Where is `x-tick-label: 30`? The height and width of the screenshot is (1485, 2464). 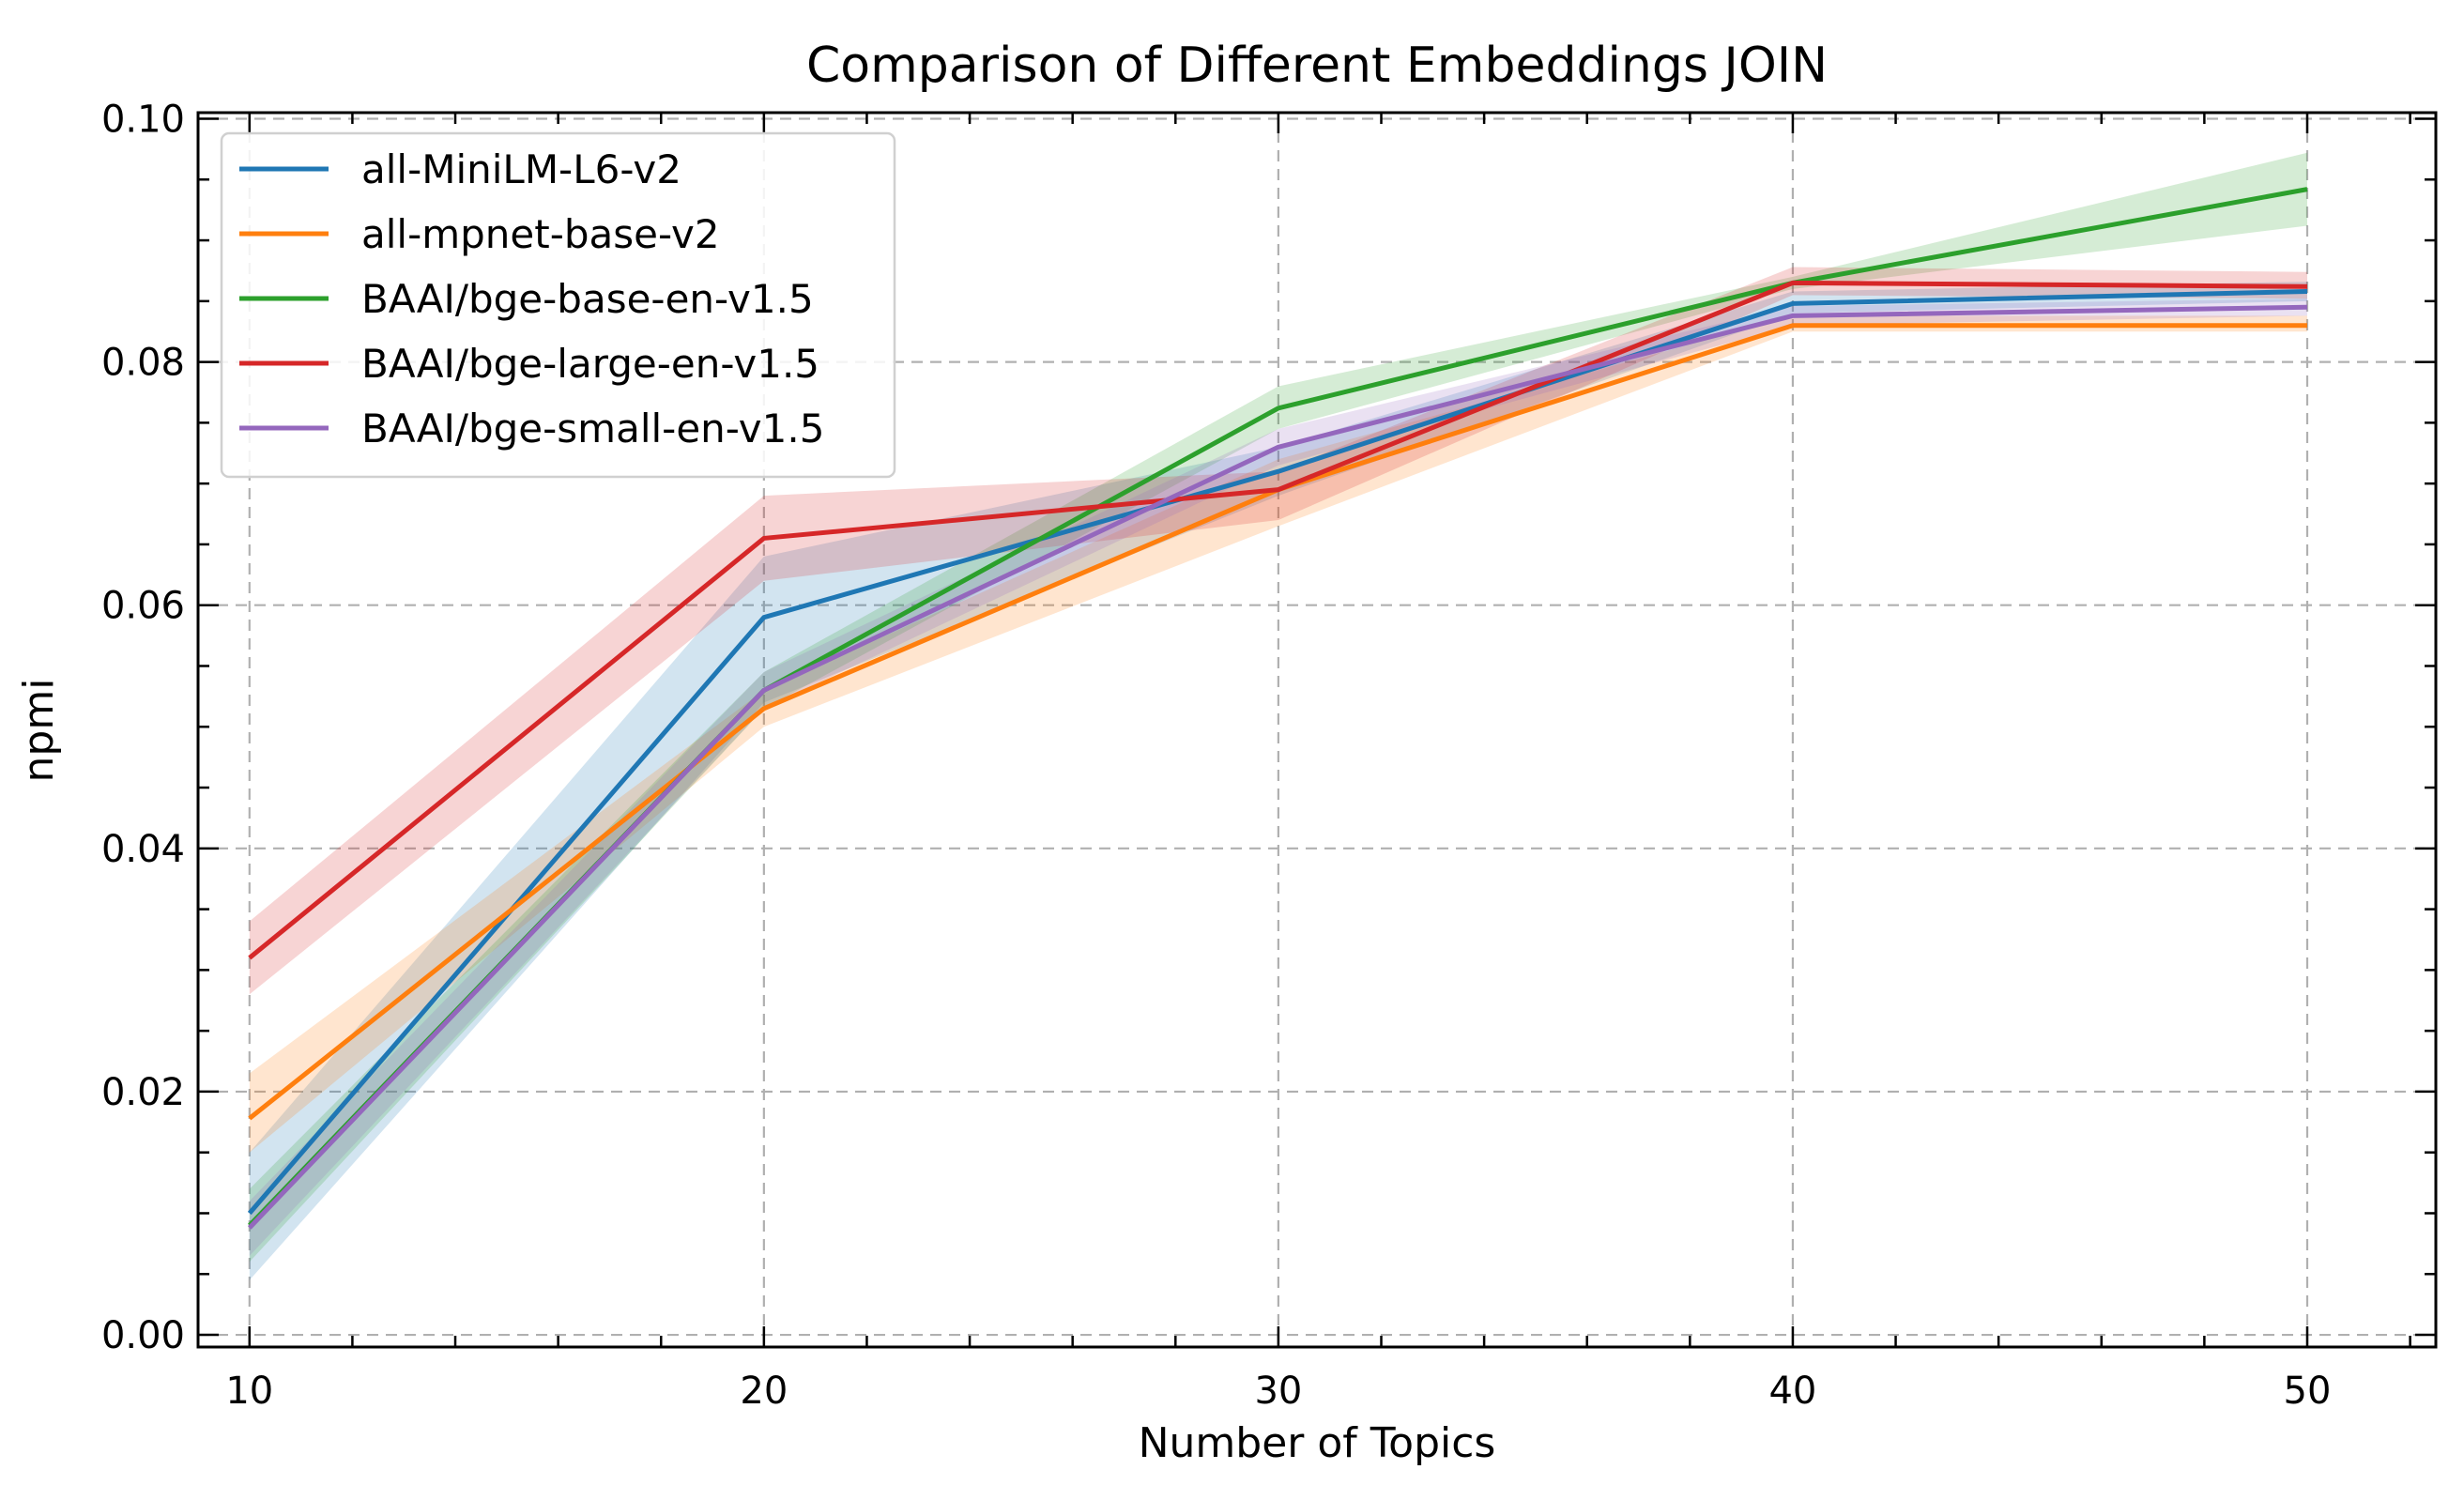
x-tick-label: 30 is located at coordinates (1278, 1391).